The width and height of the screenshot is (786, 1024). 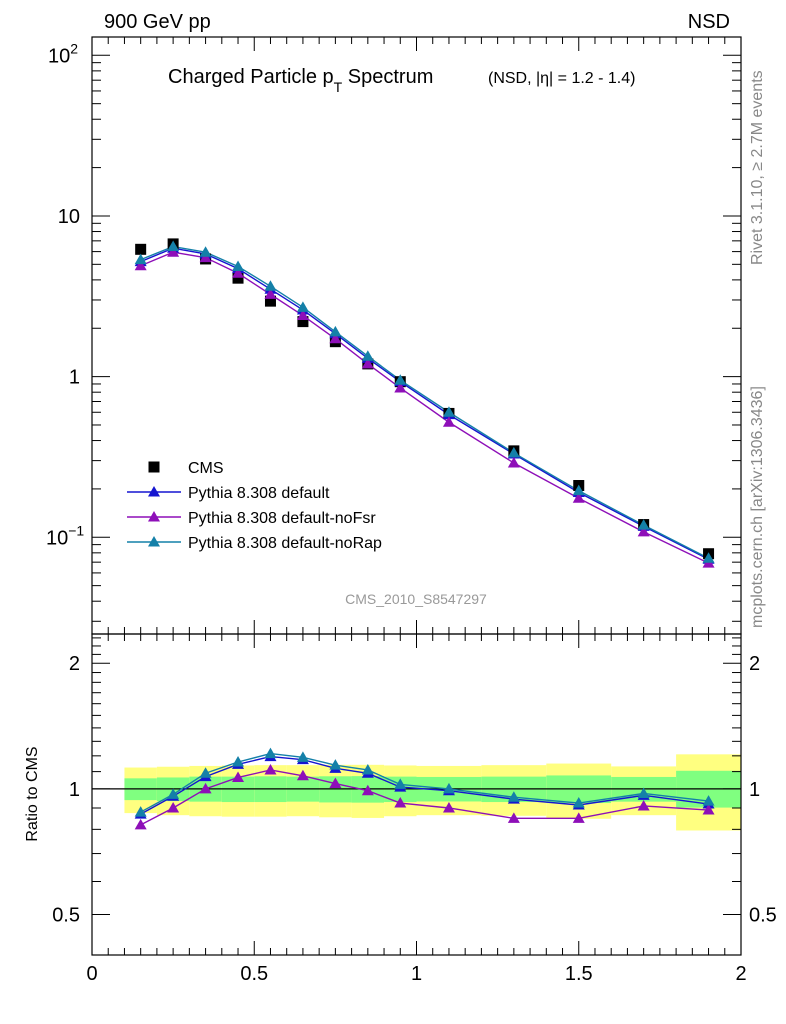 I want to click on main-title-sub: T, so click(x=338, y=87).